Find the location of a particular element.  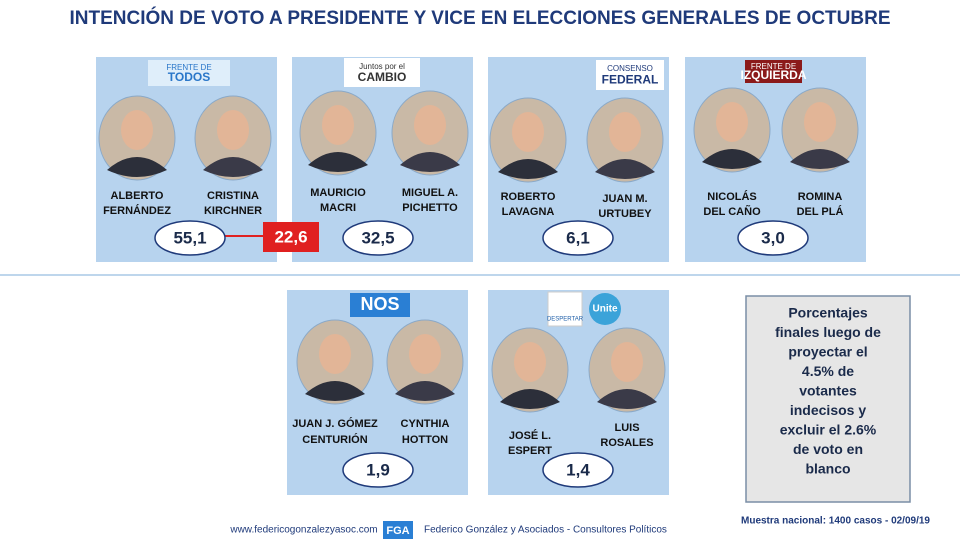

note-line: excluir el 2.6% is located at coordinates (828, 430).